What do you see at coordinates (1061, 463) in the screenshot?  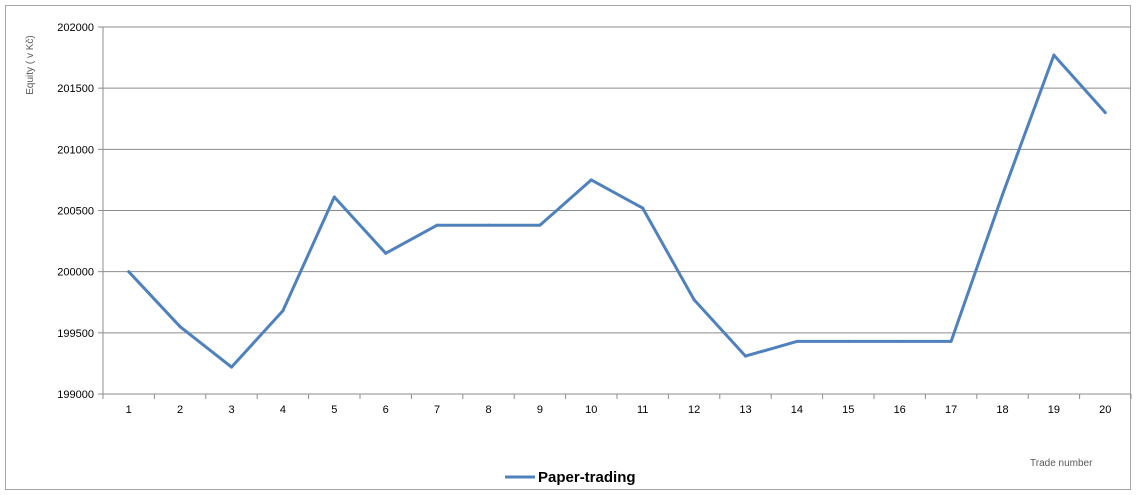 I see `x-axis-title: Trade number` at bounding box center [1061, 463].